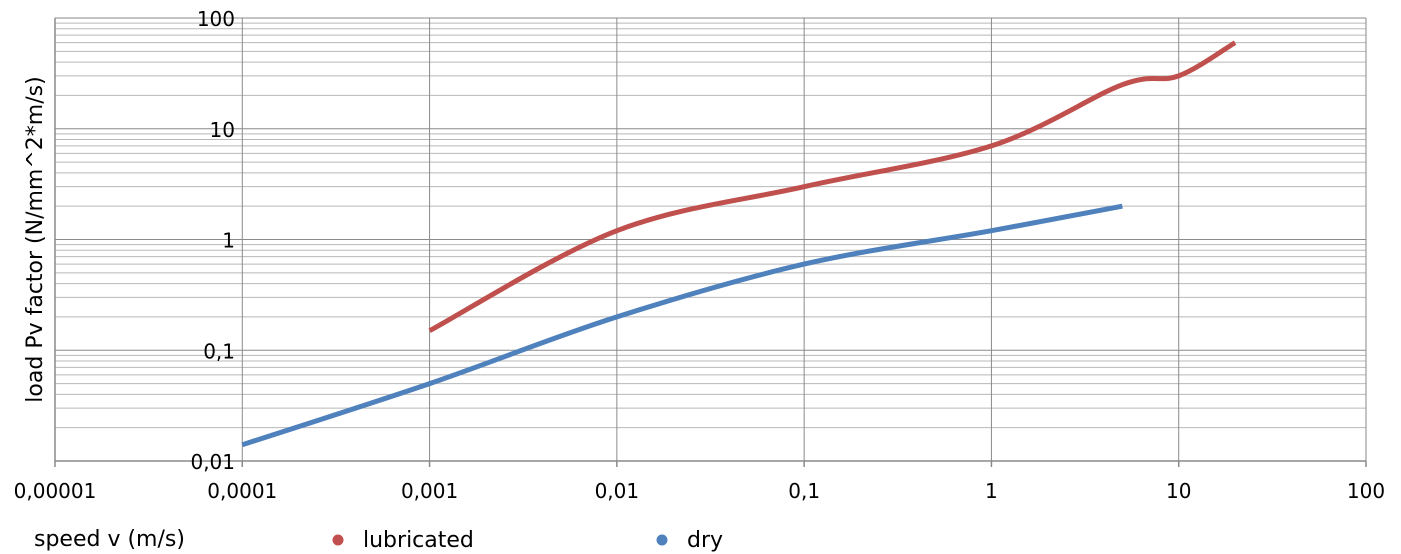 This screenshot has height=554, width=1401. I want to click on y-axis-label: load Pv factor (N/mm^2*m/s), so click(35, 239).